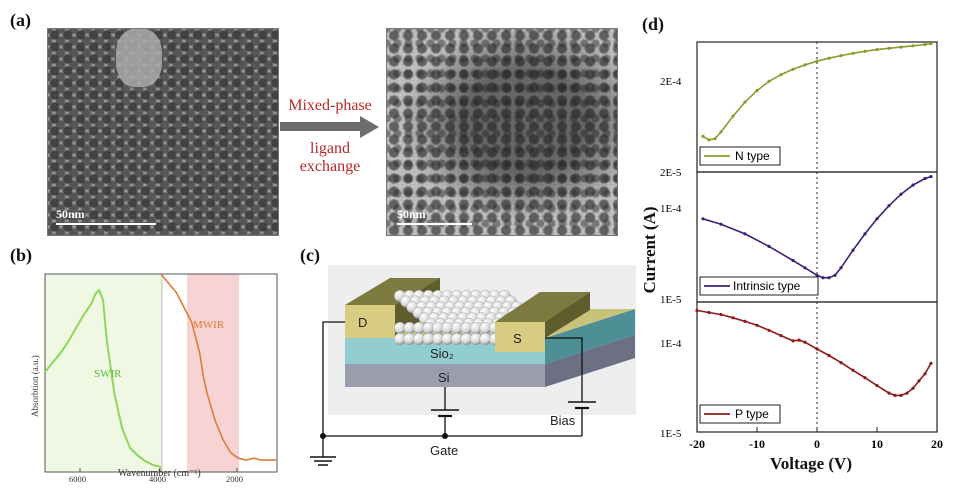 This screenshot has width=955, height=490. What do you see at coordinates (817, 444) in the screenshot?
I see `x-tick-label: 0` at bounding box center [817, 444].